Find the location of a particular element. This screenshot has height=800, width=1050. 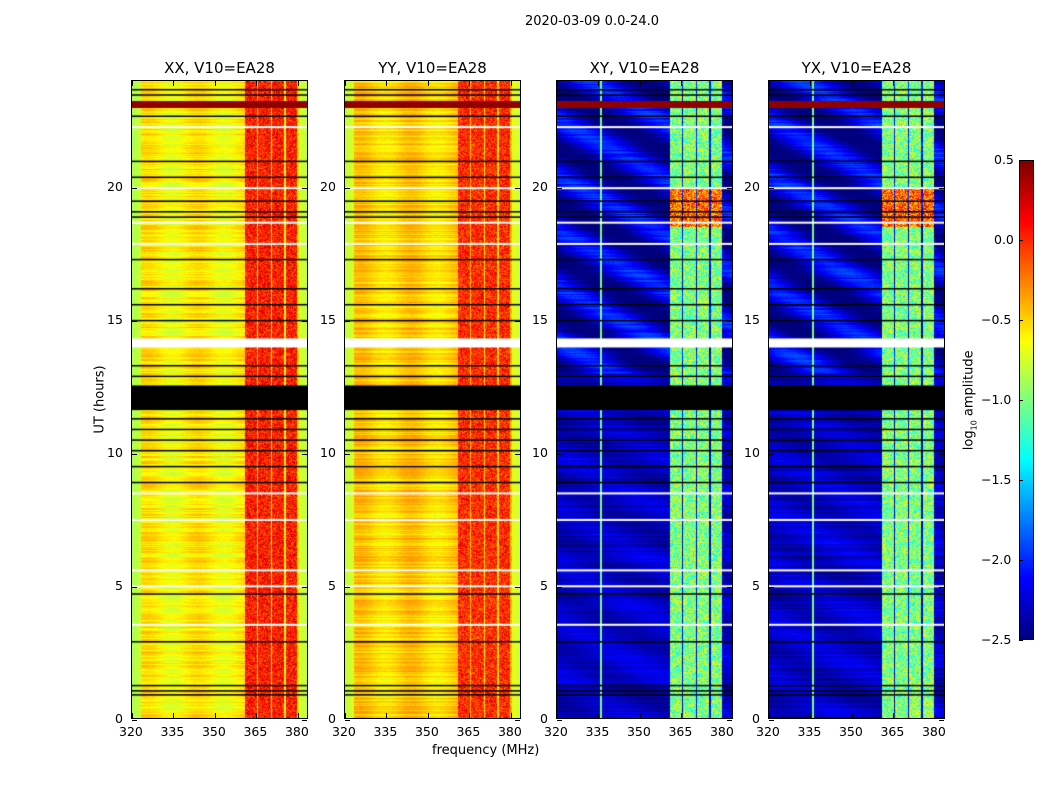

x-axis-label: frequency (MHz) is located at coordinates (486, 750).